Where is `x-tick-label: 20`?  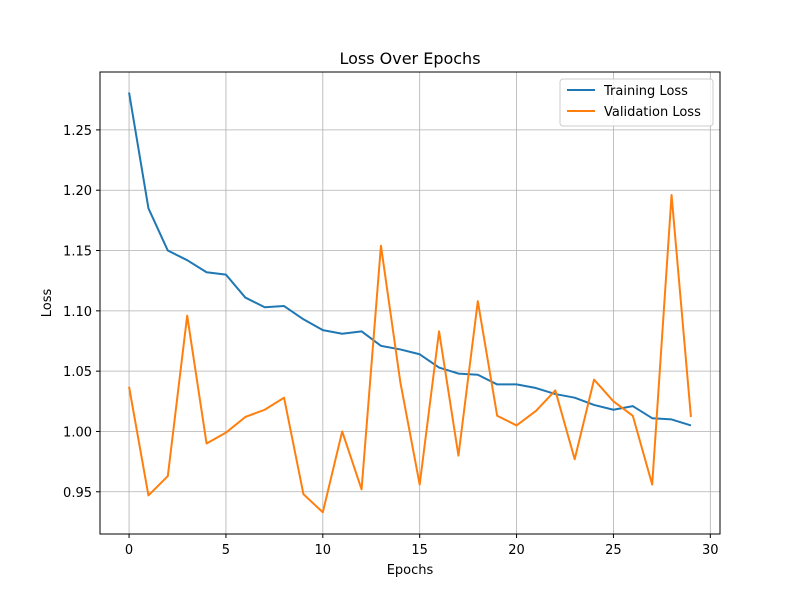
x-tick-label: 20 is located at coordinates (516, 550).